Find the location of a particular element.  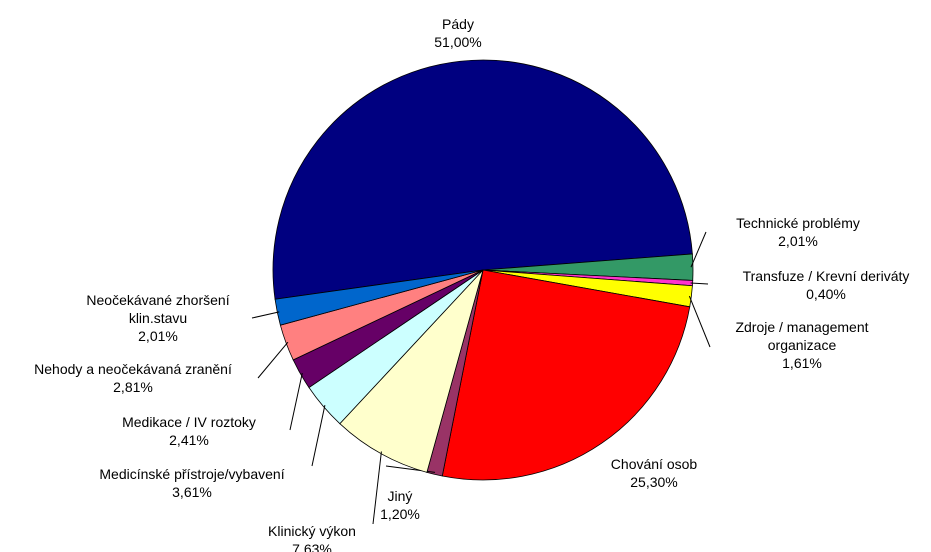

slice-name: Neočekávané zhoršení klin.stavu is located at coordinates (158, 309).